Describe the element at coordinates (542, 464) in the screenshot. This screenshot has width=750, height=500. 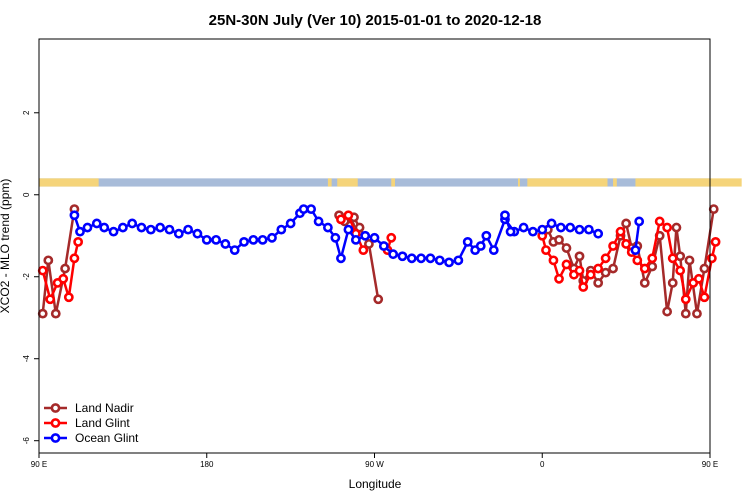
I see `x-tick-label: 0` at that location.